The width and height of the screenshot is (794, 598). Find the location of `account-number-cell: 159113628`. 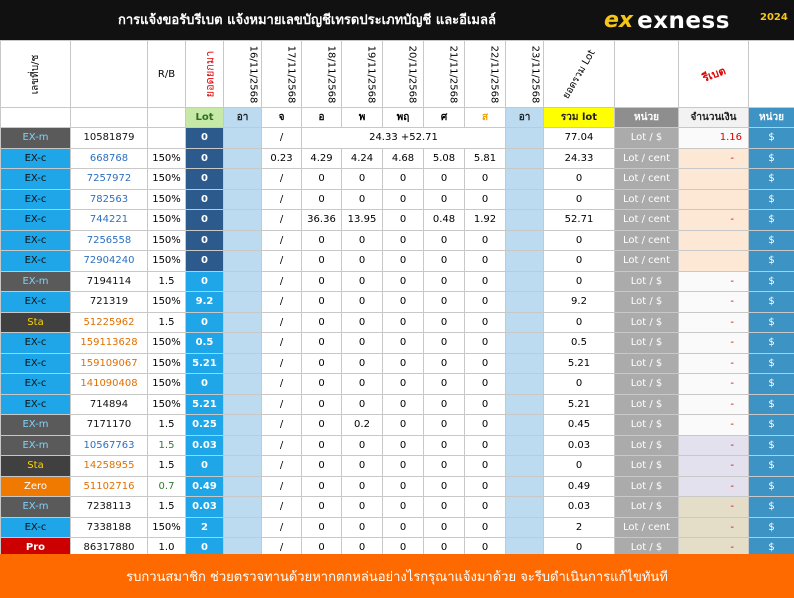

account-number-cell: 159113628 is located at coordinates (109, 343).